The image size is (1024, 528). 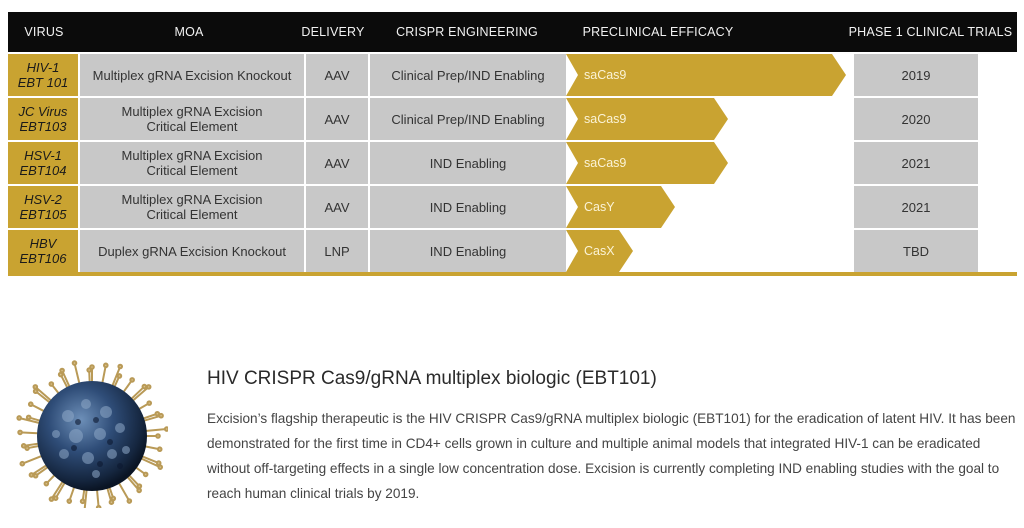 I want to click on virus-cell: HSV-1 EBT104, so click(x=43, y=163).